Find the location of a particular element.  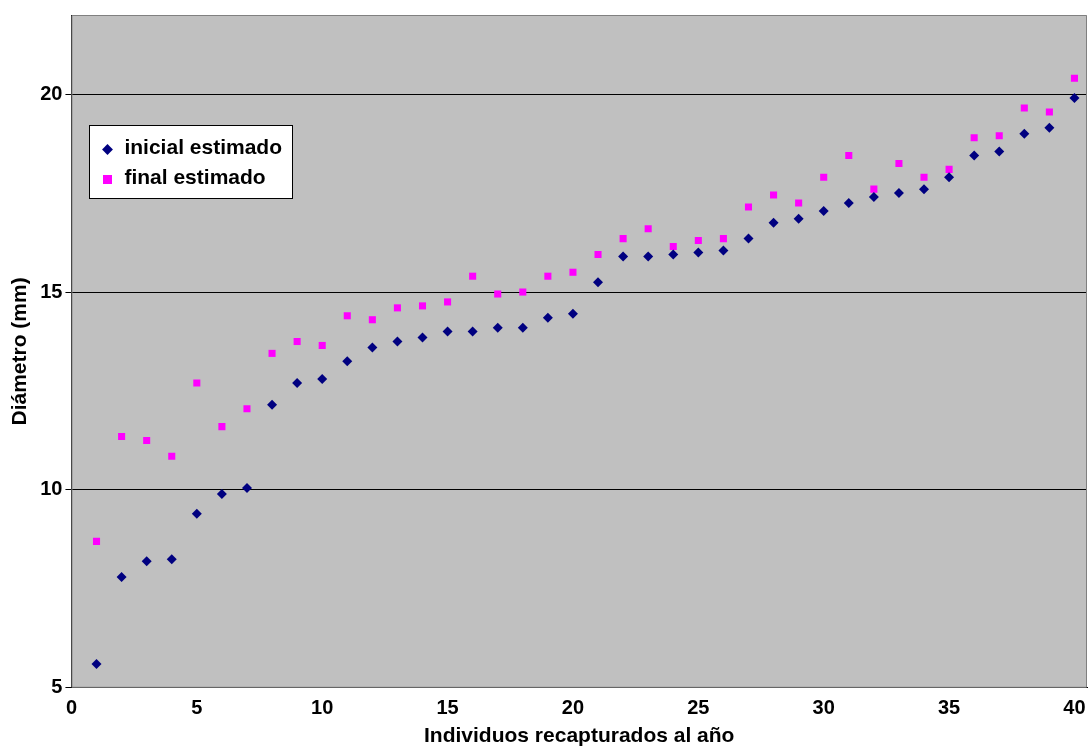

x-tick-label: 25 is located at coordinates (698, 707).